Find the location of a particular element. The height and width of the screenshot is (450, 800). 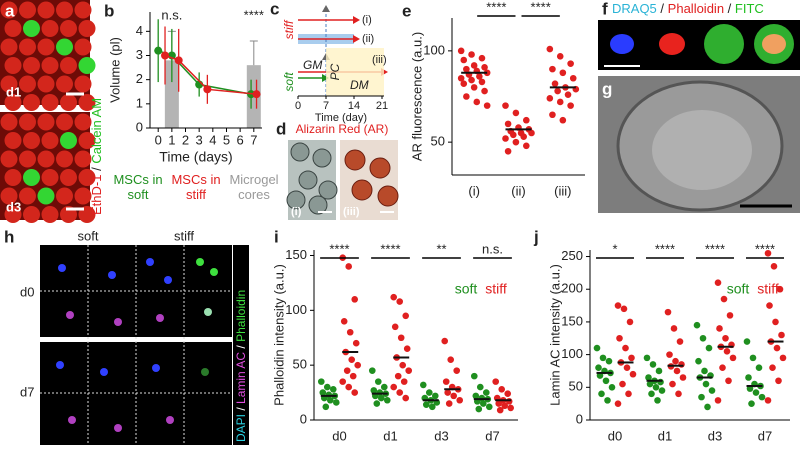

significance: n.s. is located at coordinates (492, 248).